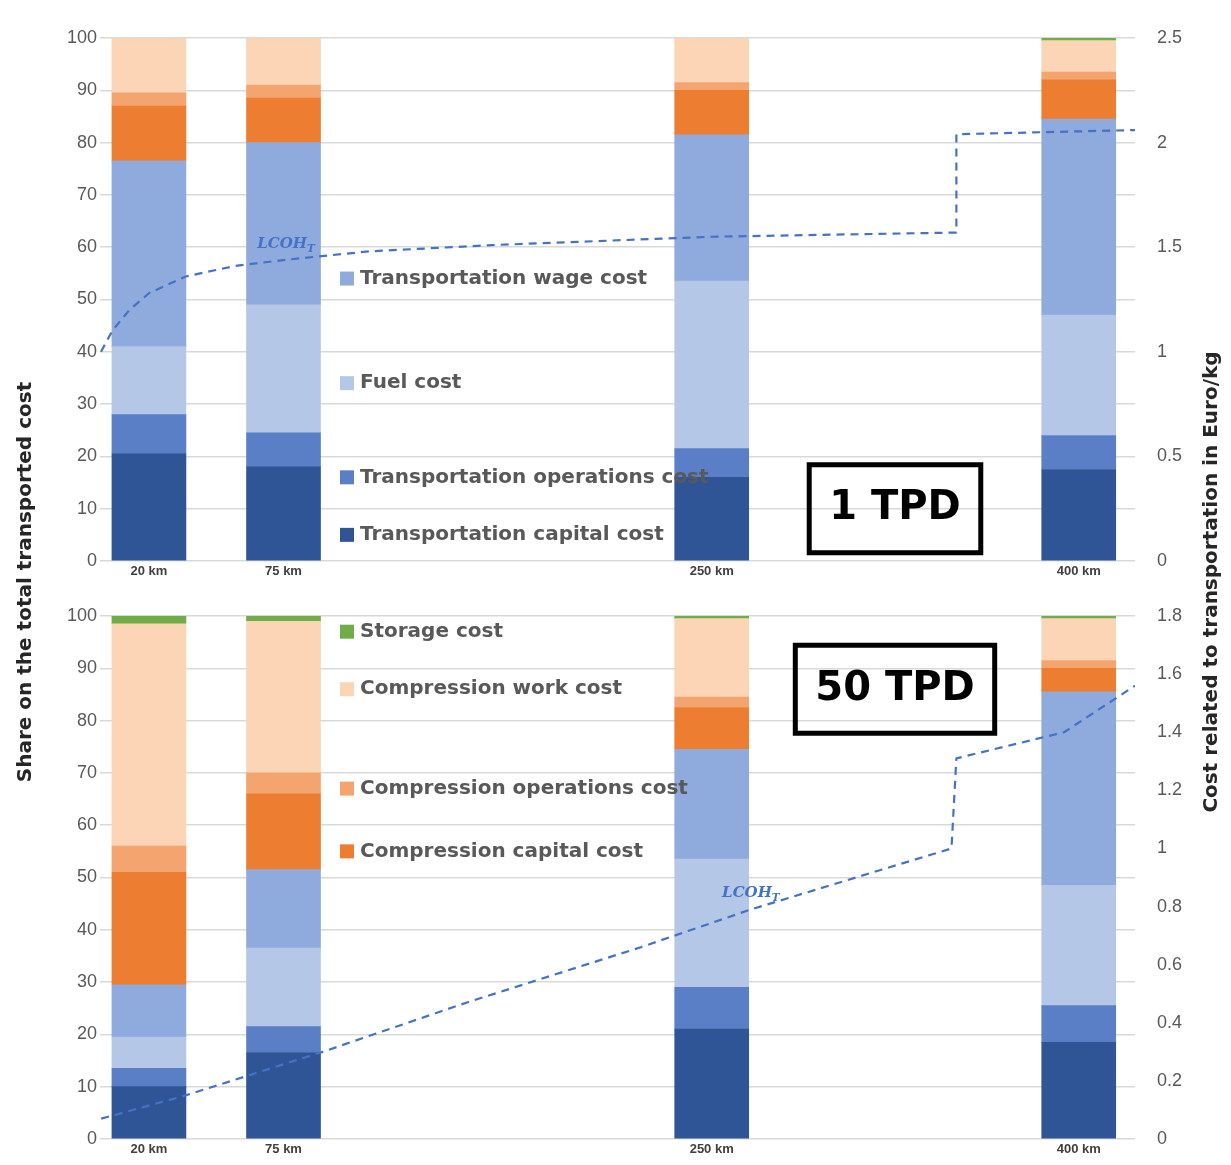 The image size is (1231, 1165). What do you see at coordinates (411, 381) in the screenshot?
I see `legend-label: Fuel cost` at bounding box center [411, 381].